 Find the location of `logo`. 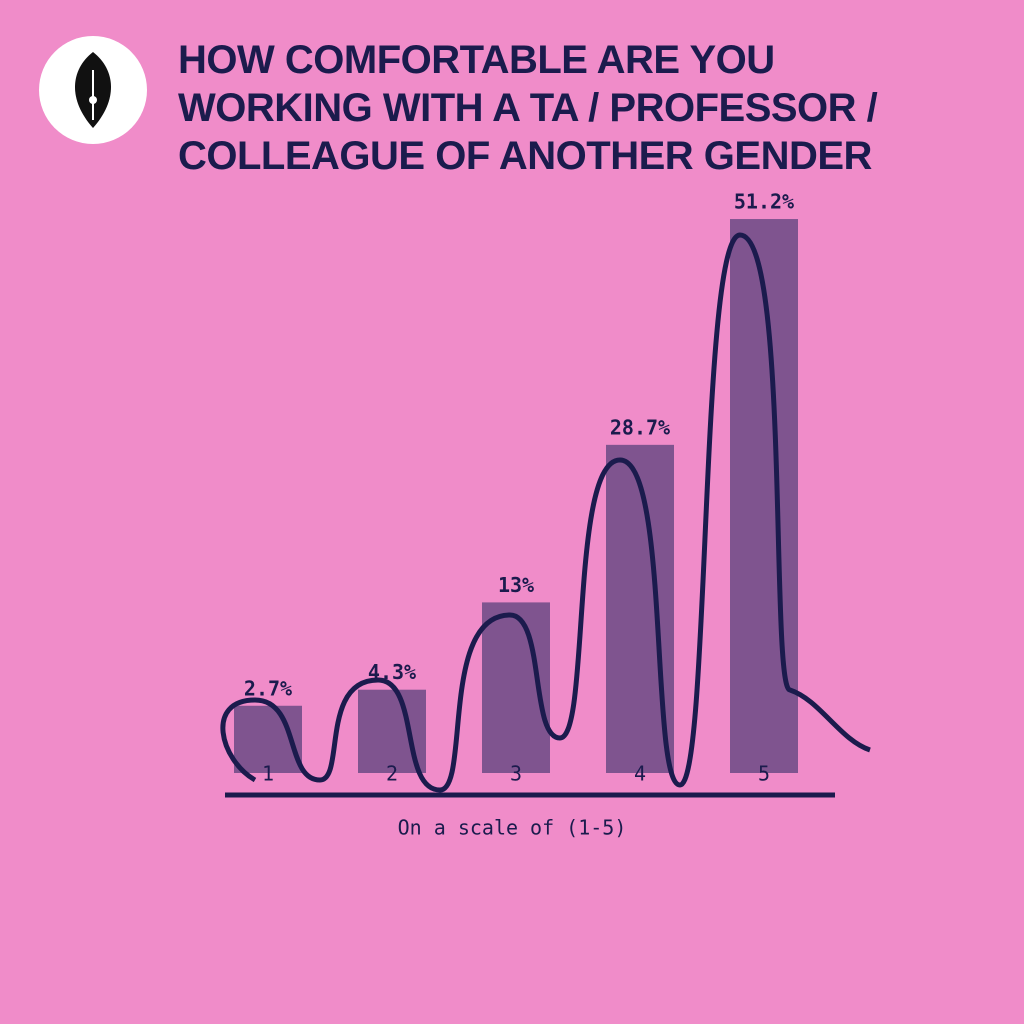

logo is located at coordinates (93, 90).